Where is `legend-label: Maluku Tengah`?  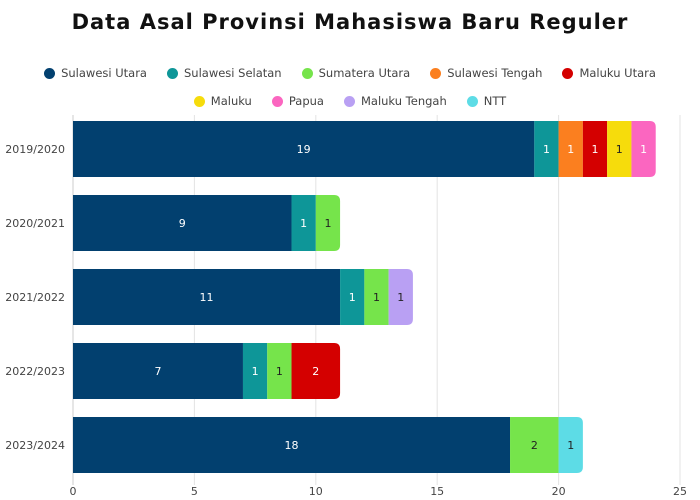 legend-label: Maluku Tengah is located at coordinates (403, 101).